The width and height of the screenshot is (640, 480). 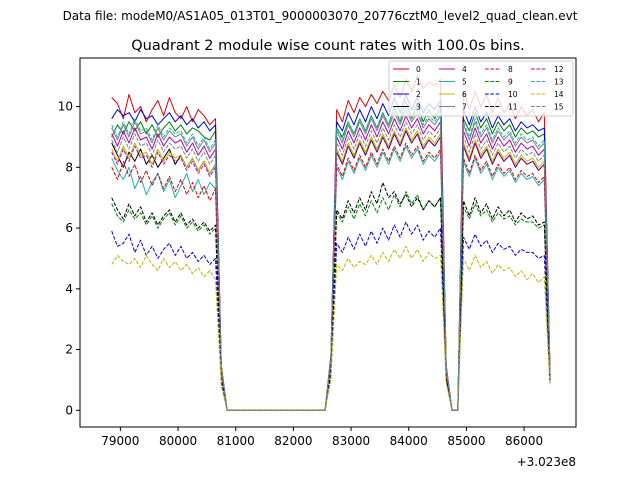 What do you see at coordinates (524, 441) in the screenshot?
I see `x-tick-label: 86000` at bounding box center [524, 441].